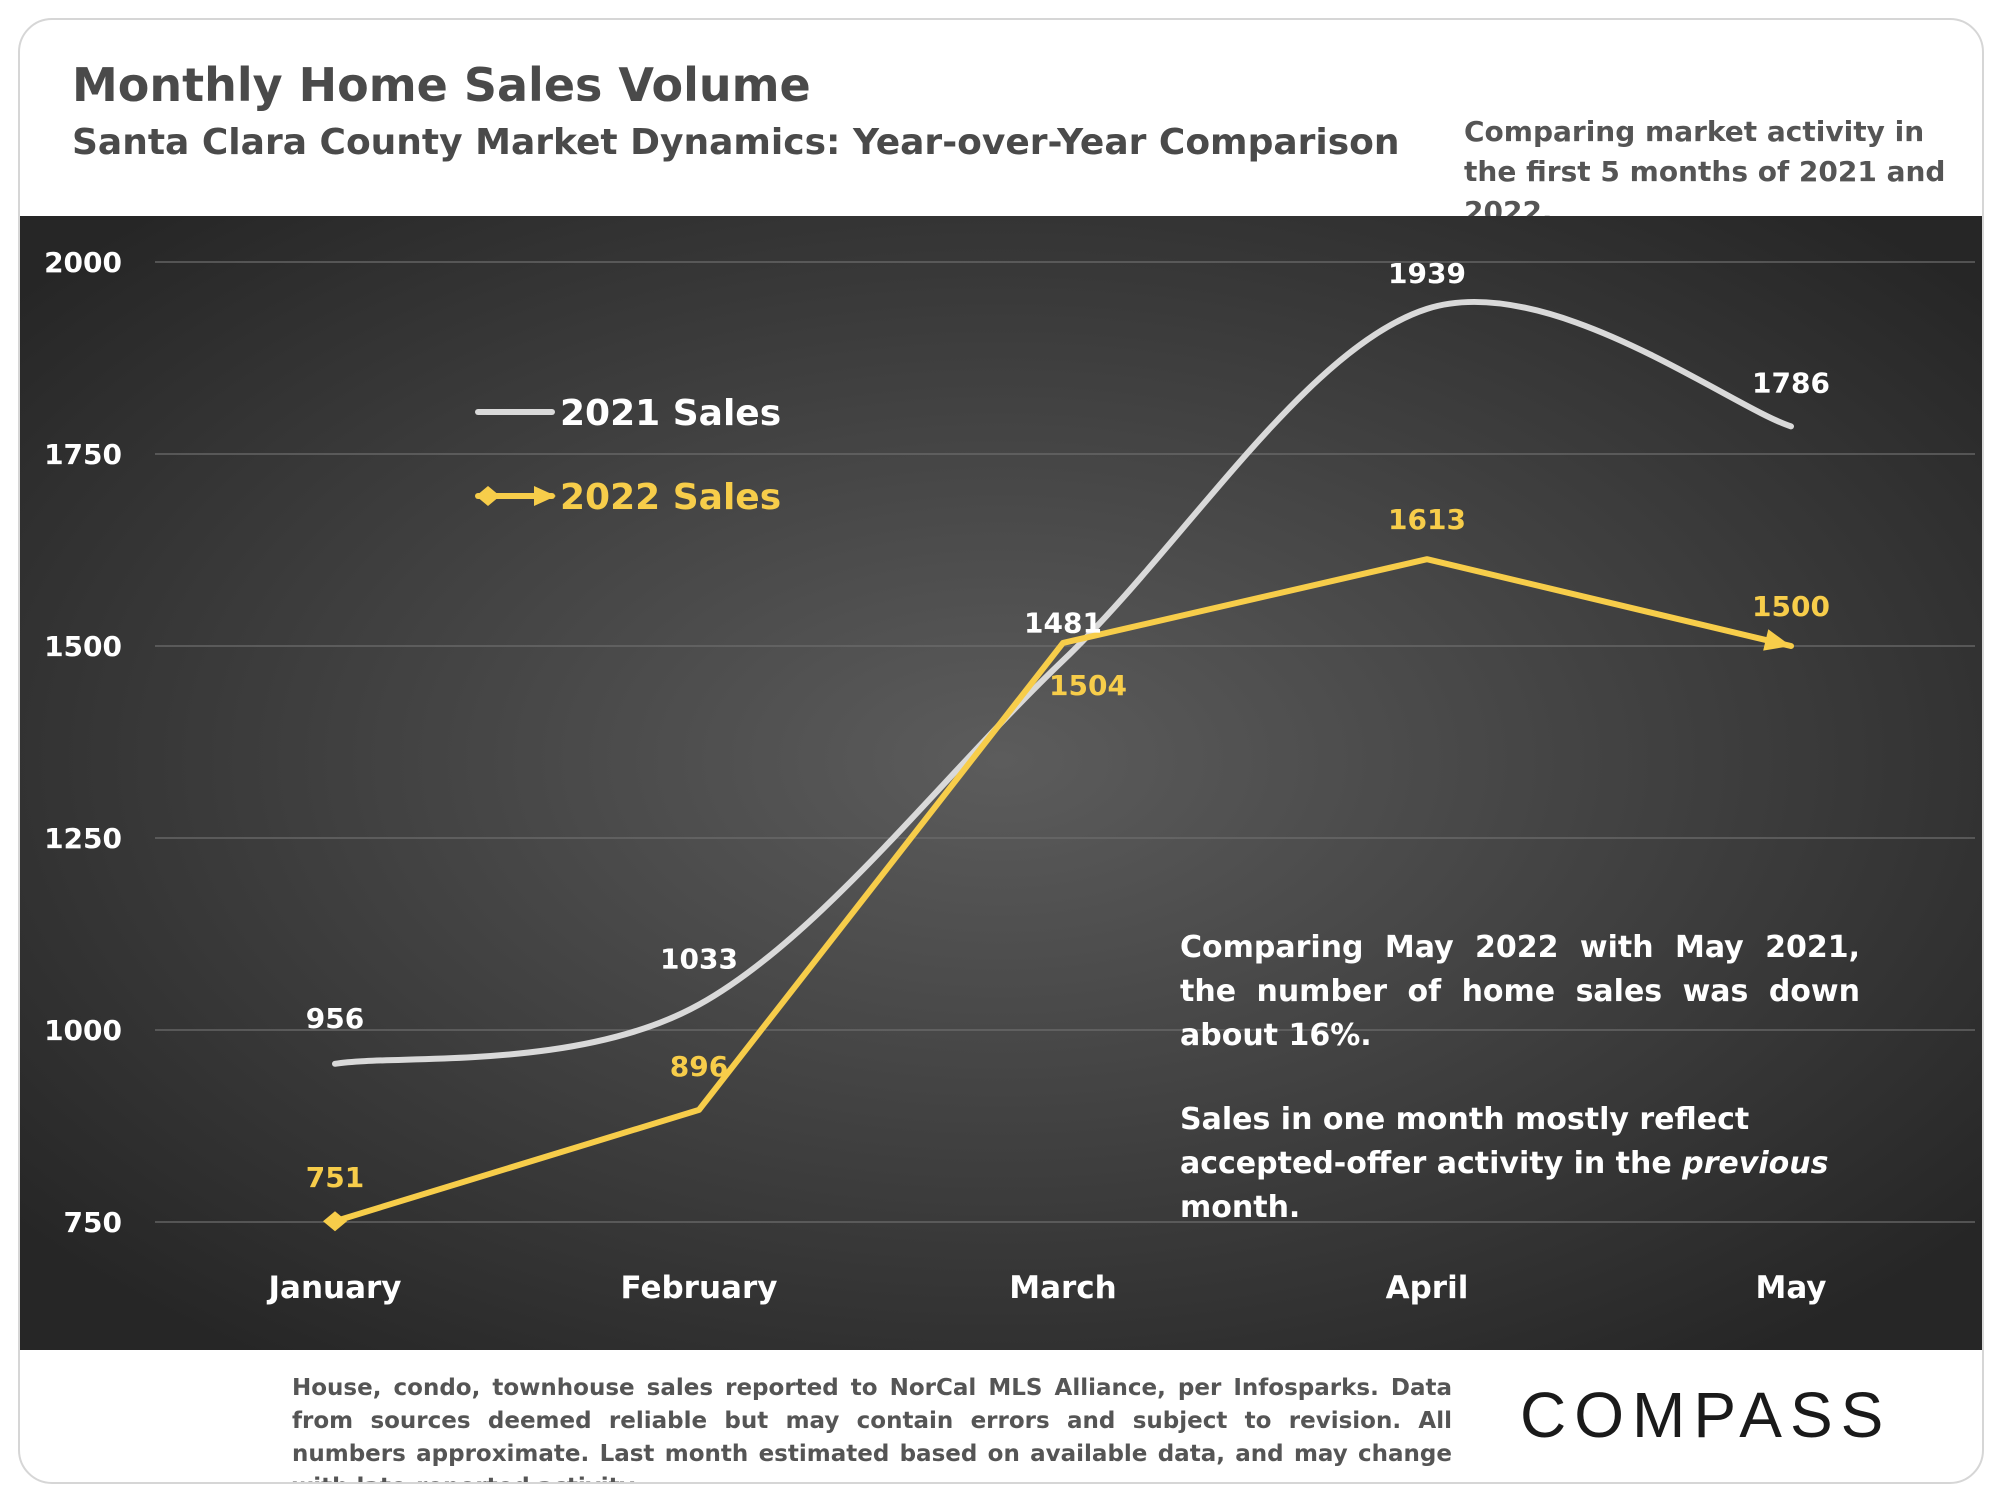 Image resolution: width=2000 pixels, height=1500 pixels. I want to click on data-label-2: 1613, so click(1427, 519).